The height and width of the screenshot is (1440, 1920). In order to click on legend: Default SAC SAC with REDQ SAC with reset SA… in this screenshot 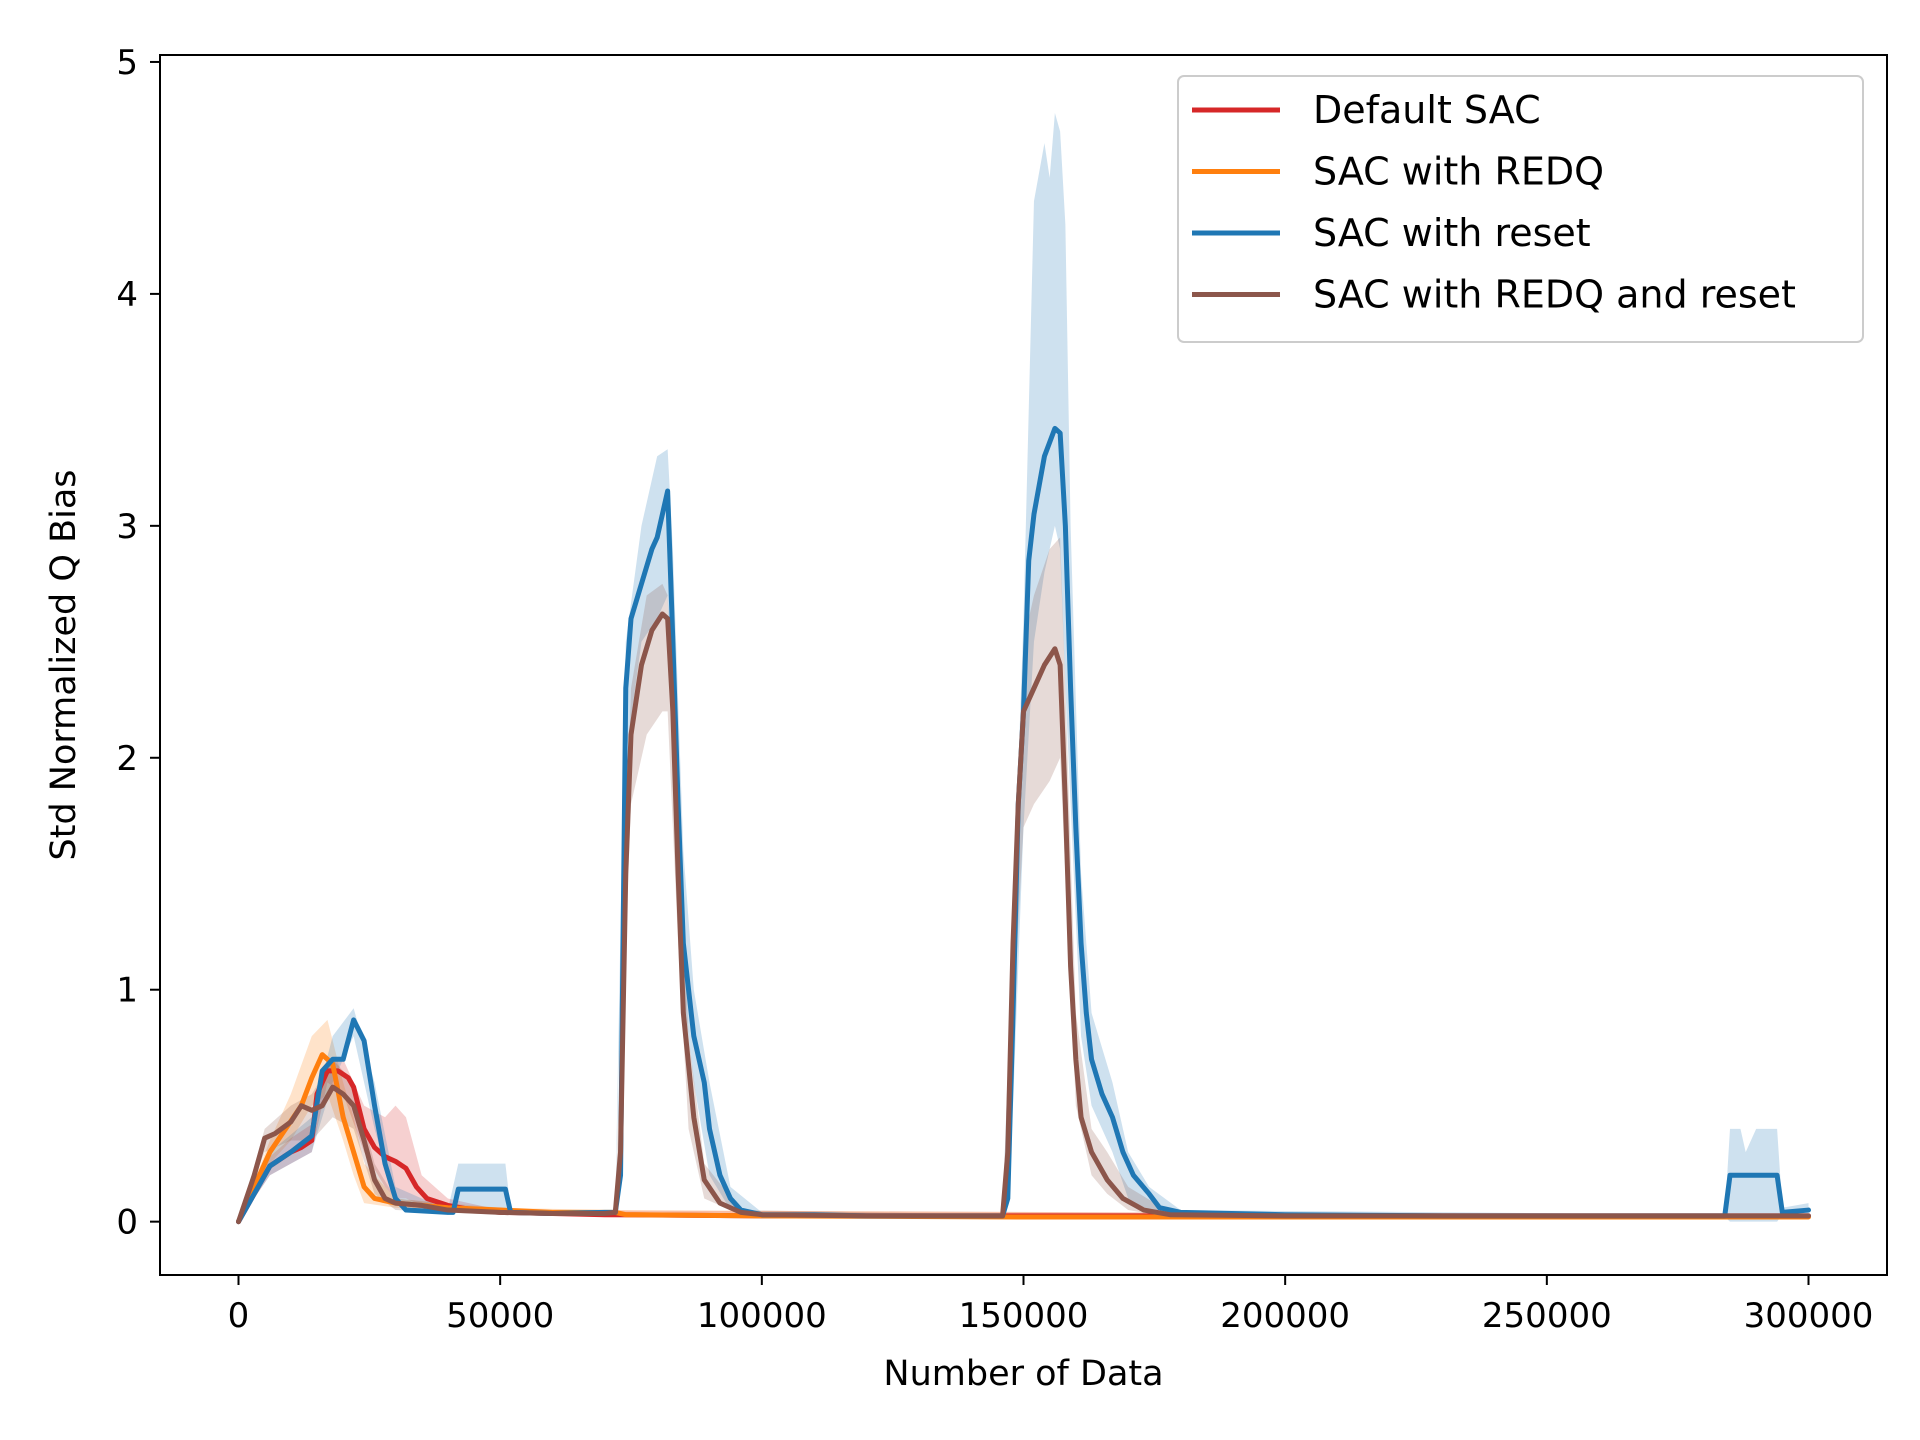, I will do `click(1520, 209)`.